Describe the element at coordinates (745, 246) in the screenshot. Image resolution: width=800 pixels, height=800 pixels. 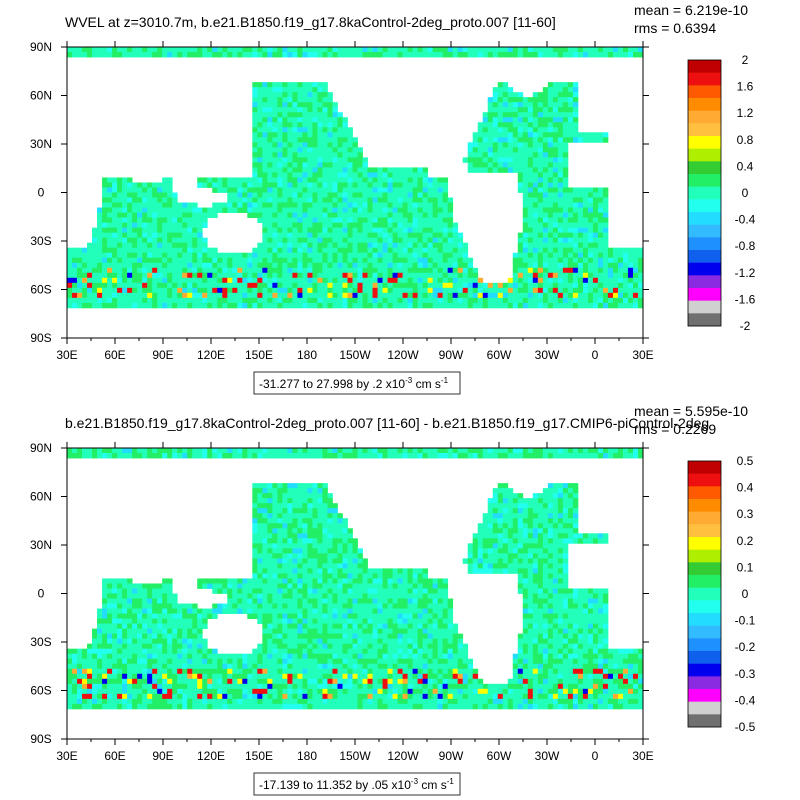
I see `colorbar-label: -0.8` at that location.